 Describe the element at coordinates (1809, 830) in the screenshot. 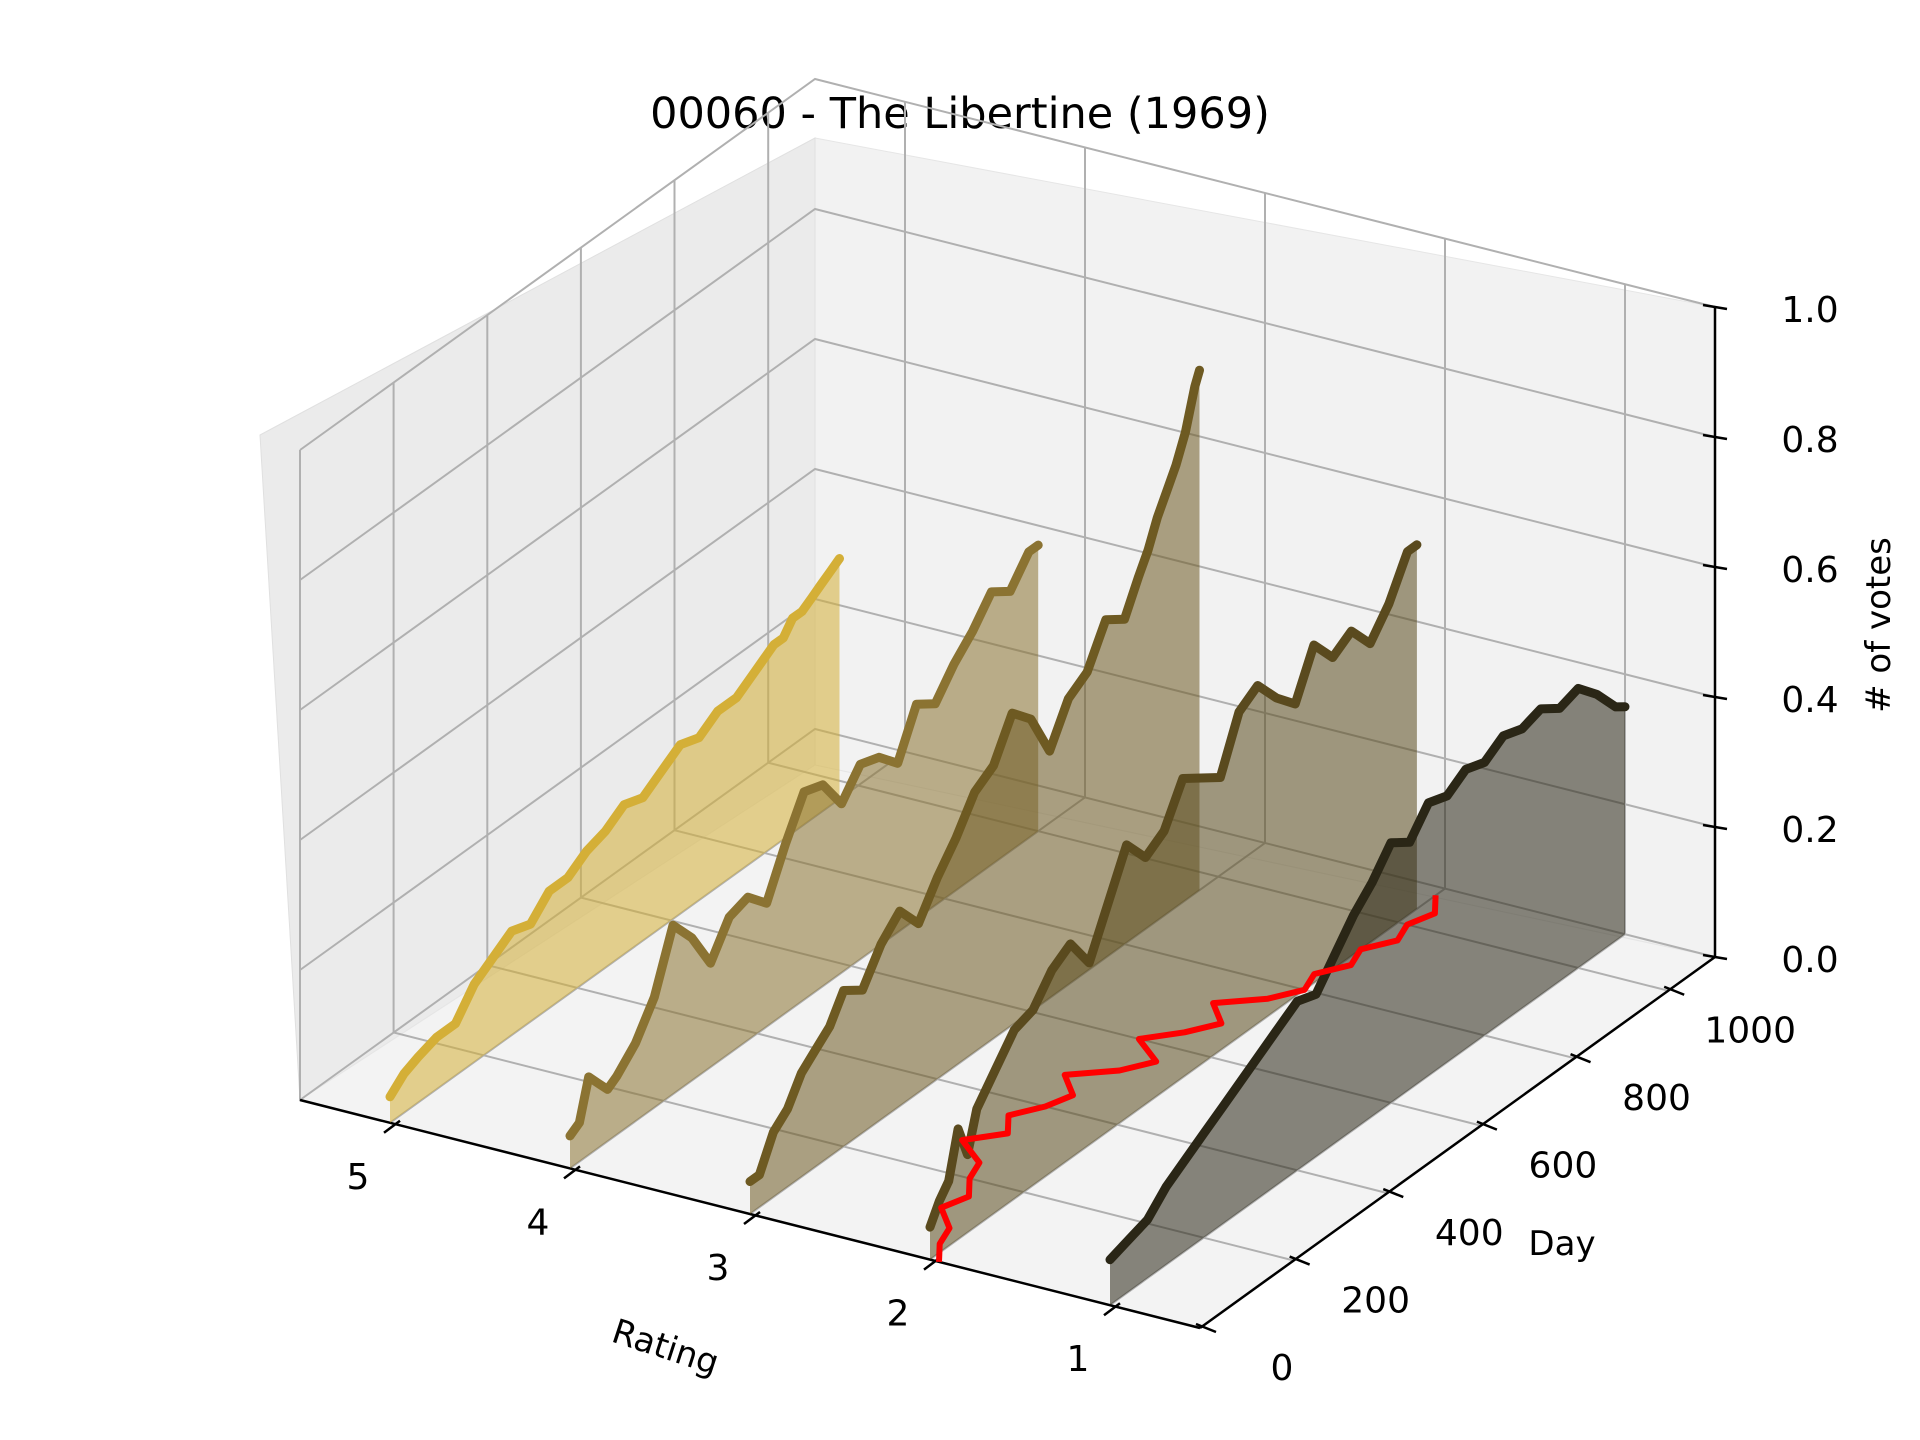

I see `z-tick-label: 0.2` at that location.